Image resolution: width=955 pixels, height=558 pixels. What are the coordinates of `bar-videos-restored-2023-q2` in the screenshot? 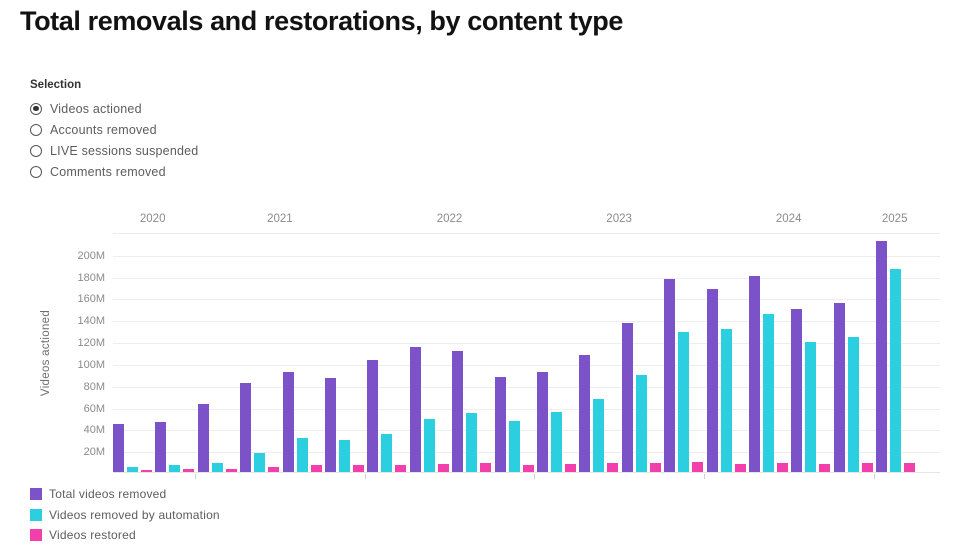 It's located at (613, 467).